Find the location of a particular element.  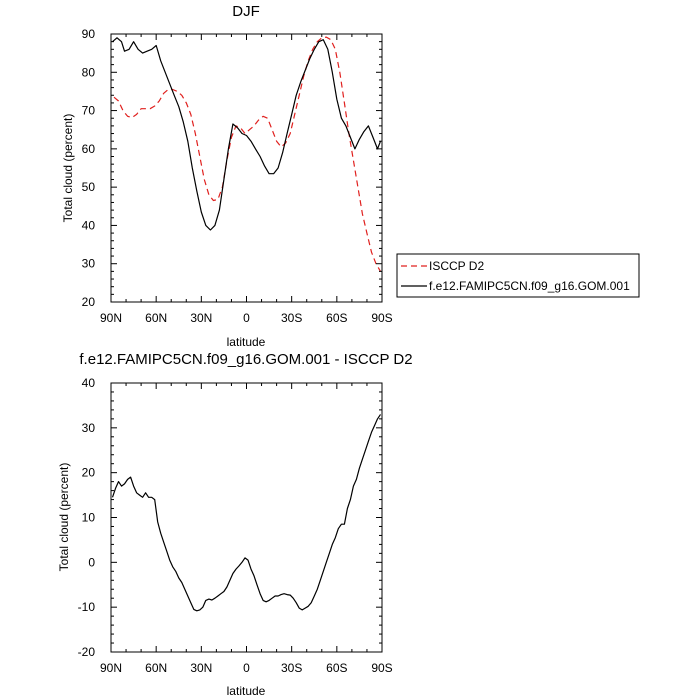

top-chart-series is located at coordinates (247, 154).